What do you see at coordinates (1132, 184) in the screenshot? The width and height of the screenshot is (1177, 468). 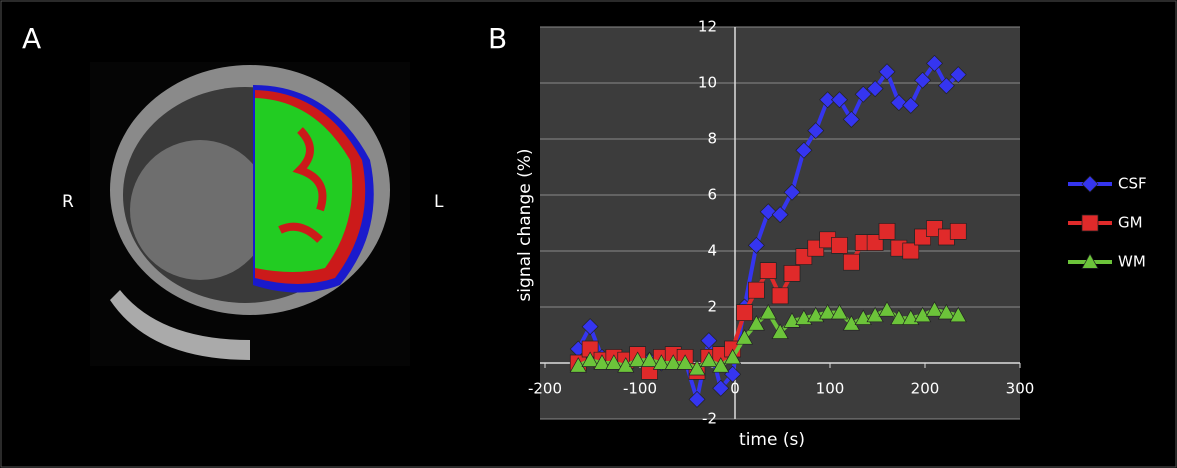 I see `legend-label: CSF` at bounding box center [1132, 184].